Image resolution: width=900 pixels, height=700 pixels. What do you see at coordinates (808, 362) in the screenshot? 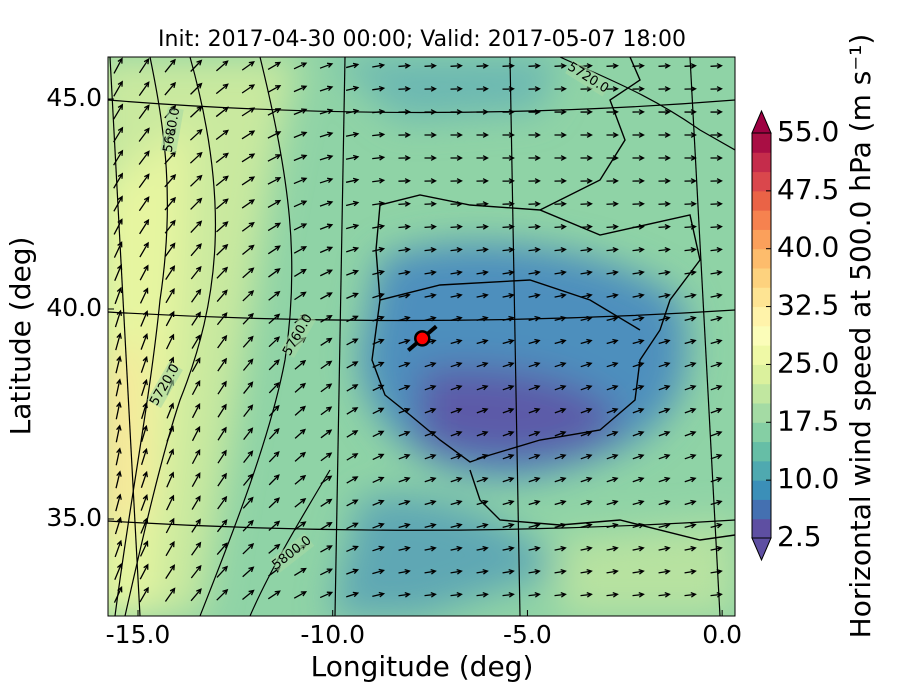
I see `colorbar-tick-label: 25.0` at bounding box center [808, 362].